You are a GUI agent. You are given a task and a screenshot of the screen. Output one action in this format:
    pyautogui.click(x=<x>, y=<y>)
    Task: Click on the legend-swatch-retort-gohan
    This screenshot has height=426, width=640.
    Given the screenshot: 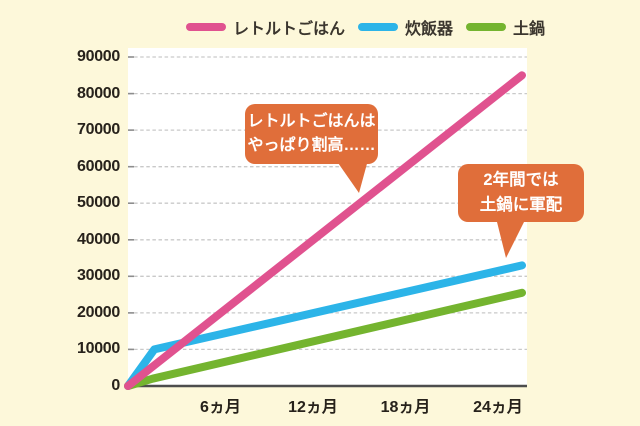 What is the action you would take?
    pyautogui.click(x=206, y=27)
    